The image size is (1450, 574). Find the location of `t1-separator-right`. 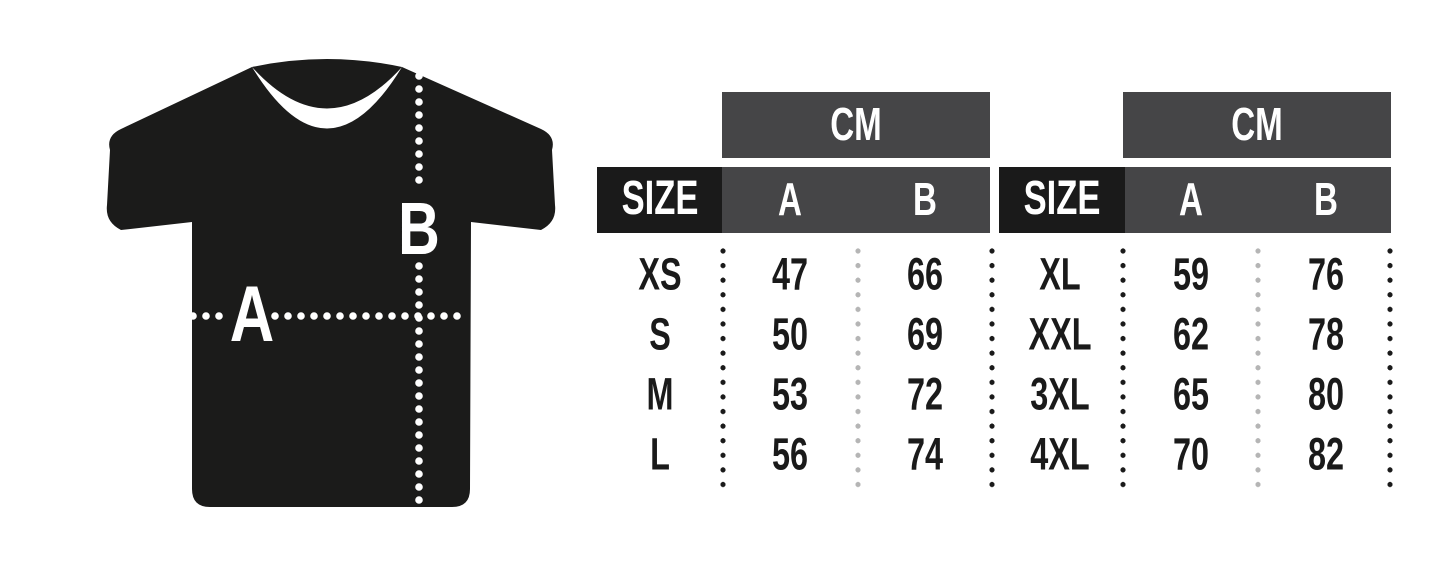

t1-separator-right is located at coordinates (992, 370).